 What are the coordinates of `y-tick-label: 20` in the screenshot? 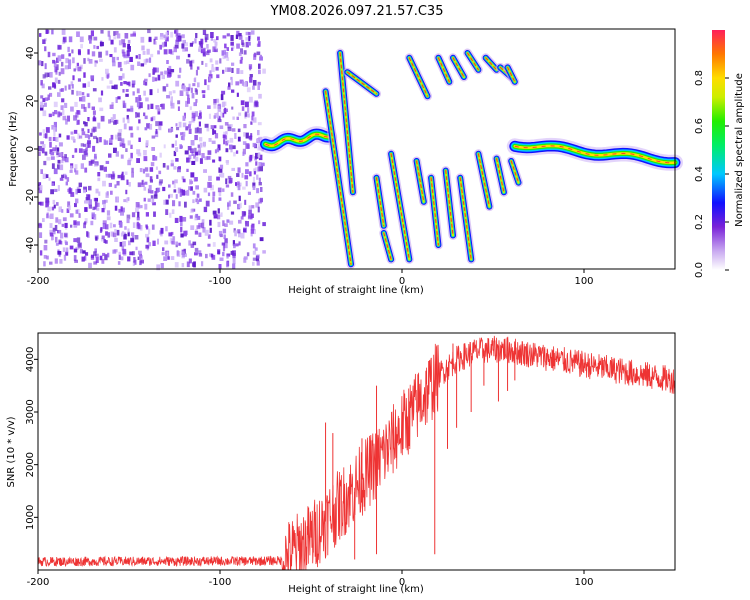 It's located at (30, 101).